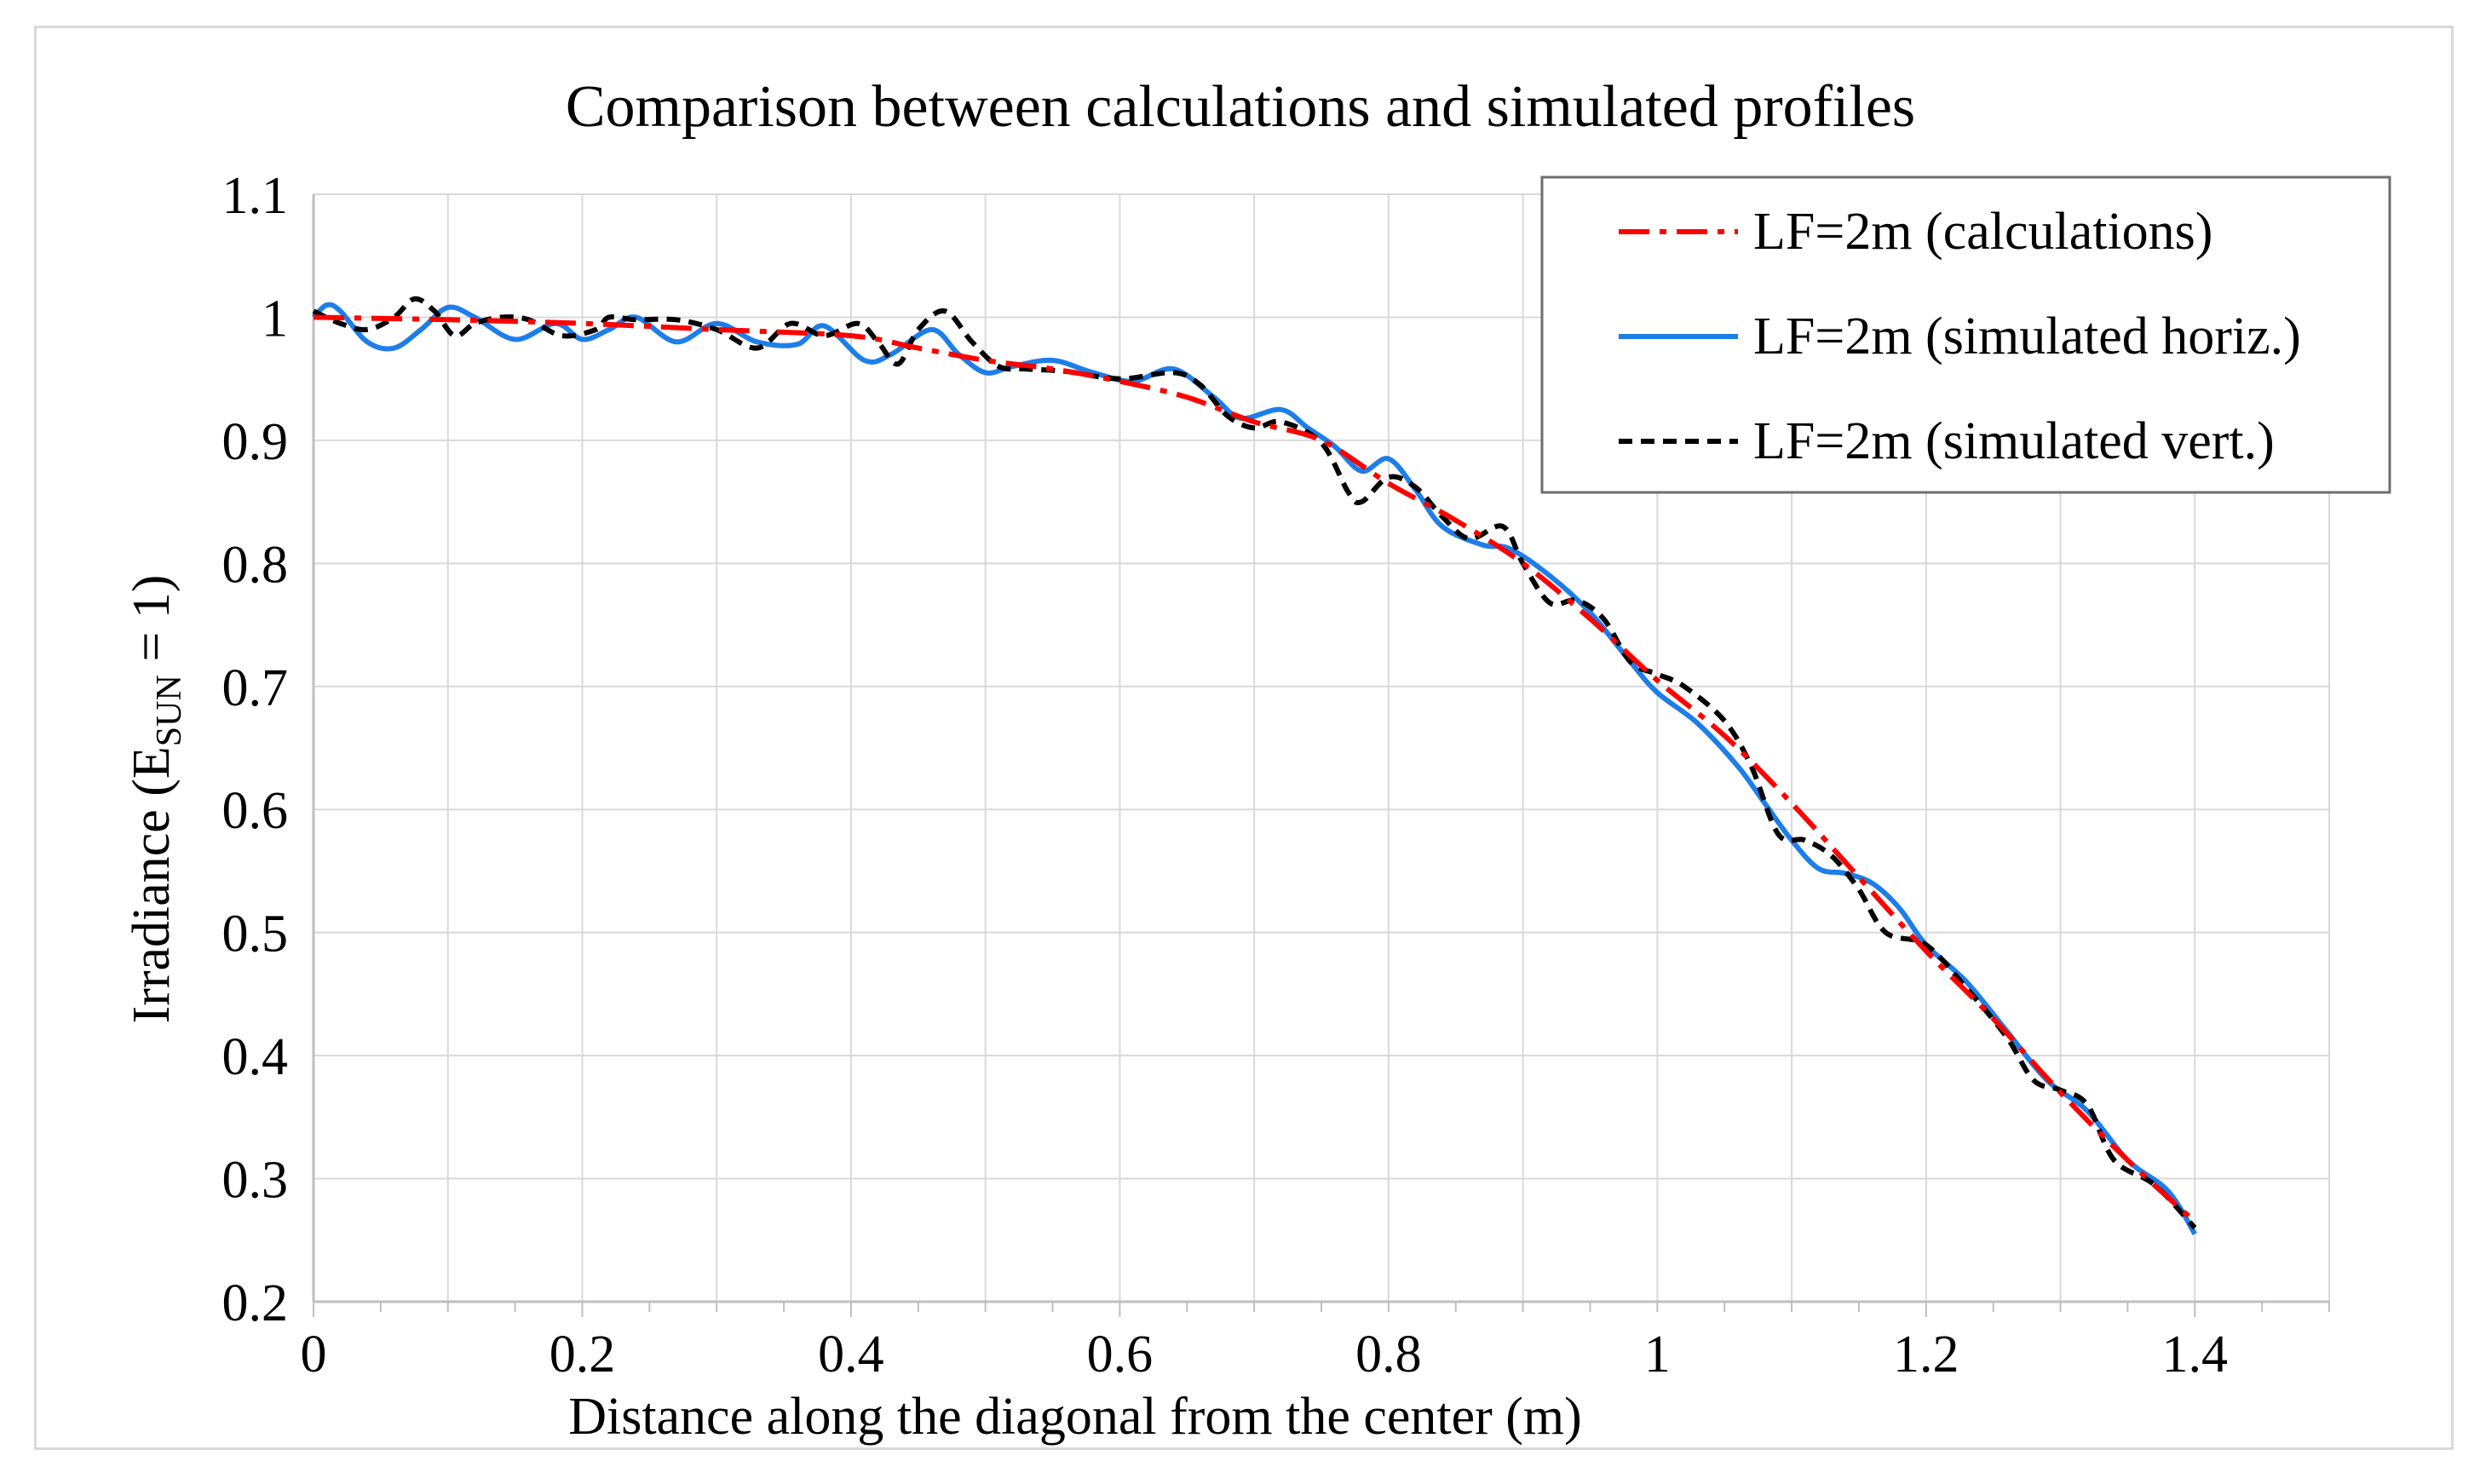 This screenshot has width=2480, height=1484. What do you see at coordinates (1983, 232) in the screenshot?
I see `legend-label-calculations: LF=2m (calculations)` at bounding box center [1983, 232].